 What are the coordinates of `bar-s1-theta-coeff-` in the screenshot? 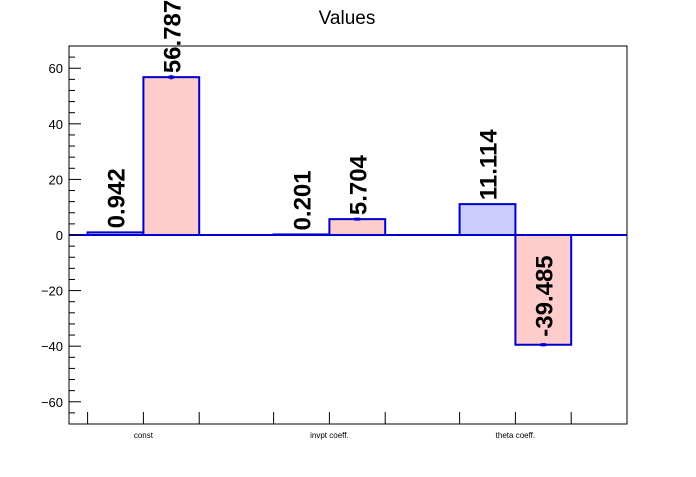 It's located at (487, 220).